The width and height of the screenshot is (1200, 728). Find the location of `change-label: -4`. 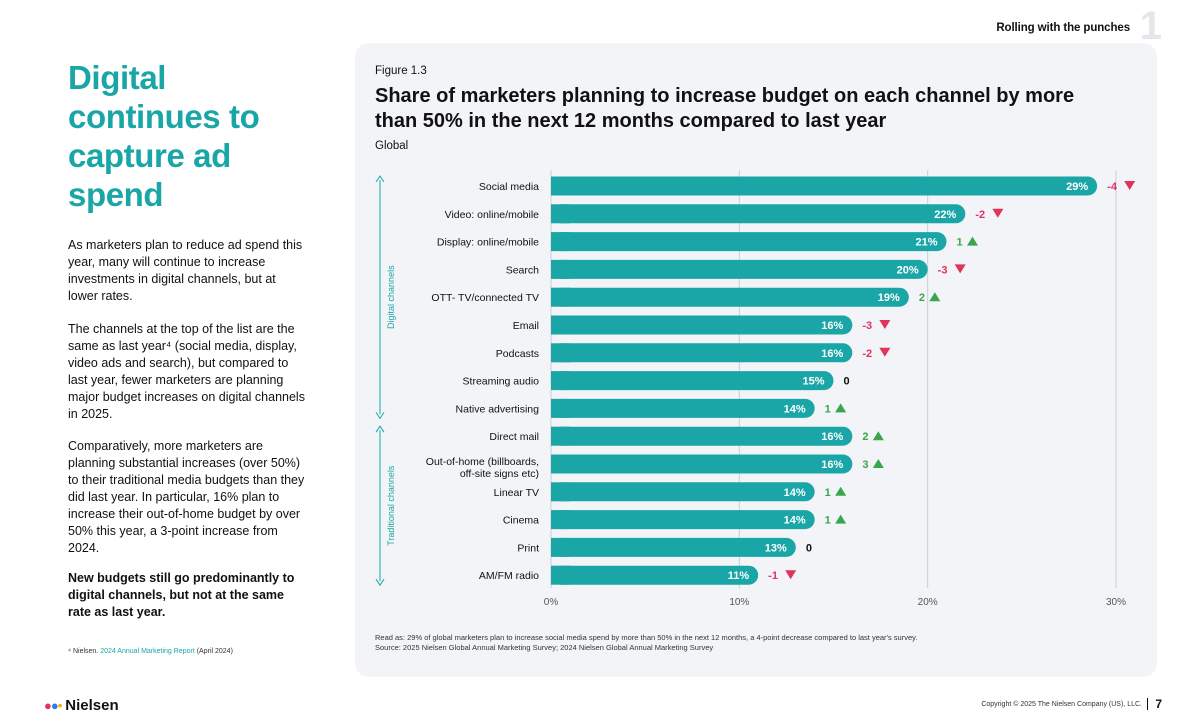

change-label: -4 is located at coordinates (1112, 187).